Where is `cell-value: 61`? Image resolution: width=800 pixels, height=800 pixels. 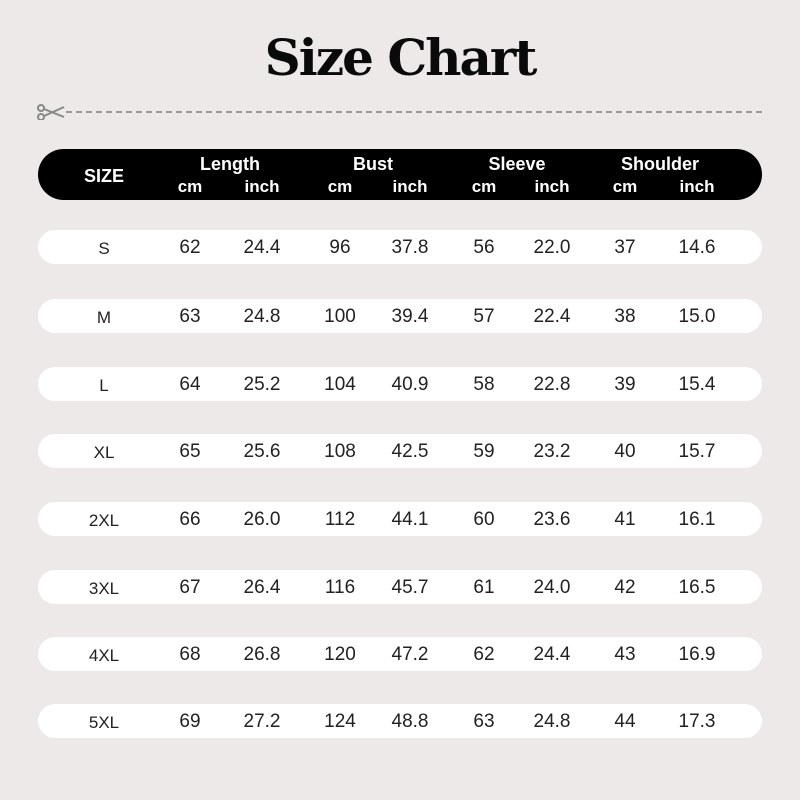 cell-value: 61 is located at coordinates (484, 587).